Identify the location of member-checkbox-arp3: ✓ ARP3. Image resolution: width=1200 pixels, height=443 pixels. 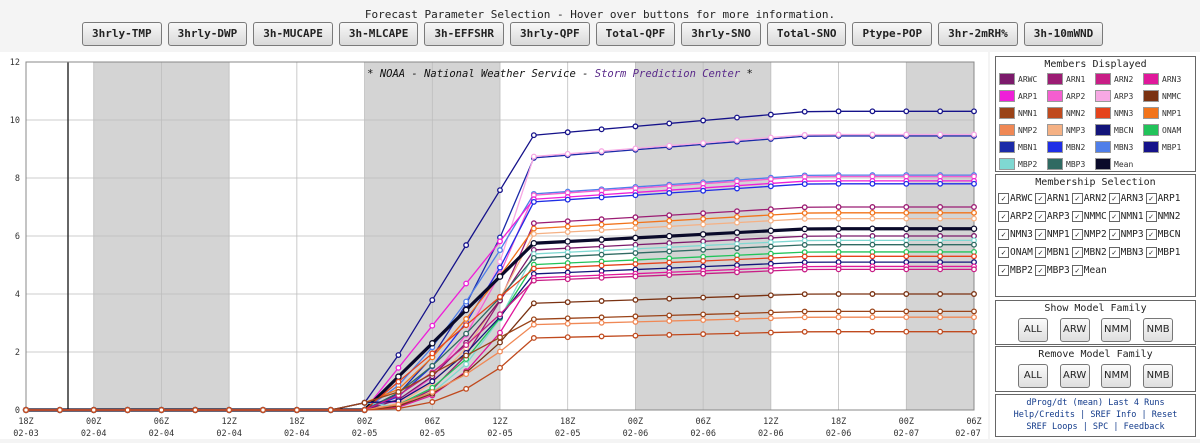
(1052, 216).